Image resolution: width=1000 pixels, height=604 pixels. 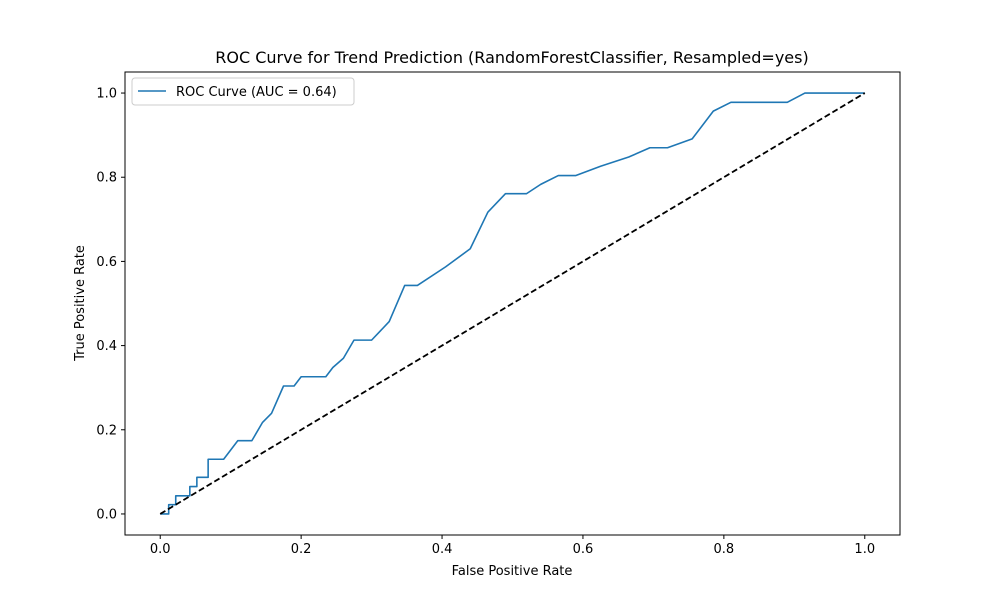 What do you see at coordinates (106, 346) in the screenshot?
I see `y-tick-label: 0.4` at bounding box center [106, 346].